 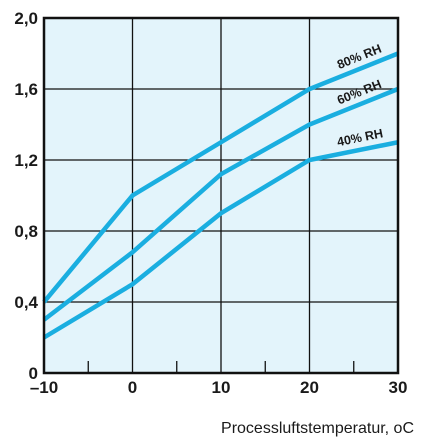 I want to click on x-tick-label: 30, so click(x=398, y=387).